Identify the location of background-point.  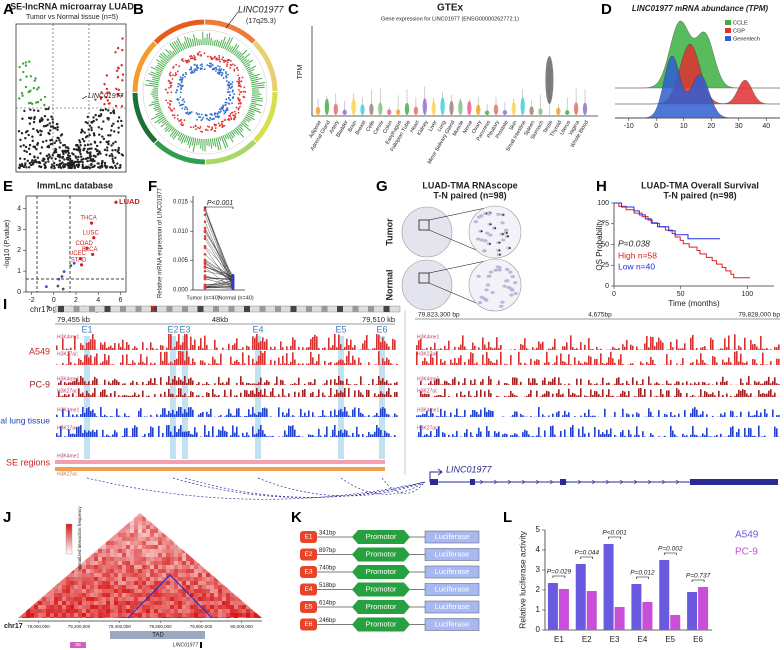
(63, 289).